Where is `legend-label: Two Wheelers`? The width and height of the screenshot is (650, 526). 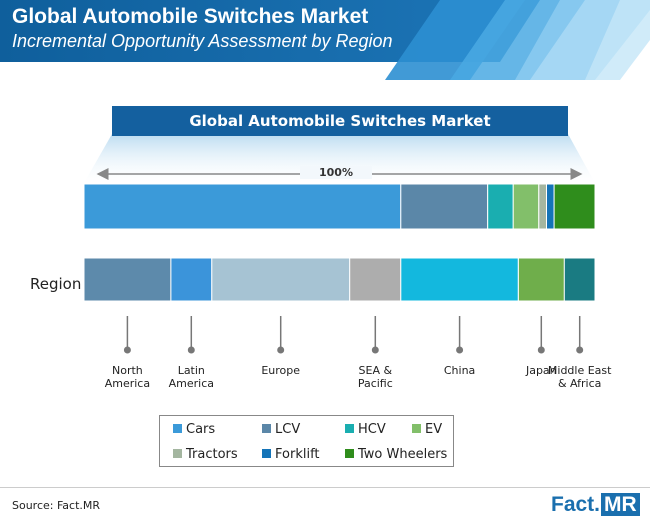 legend-label: Two Wheelers is located at coordinates (403, 454).